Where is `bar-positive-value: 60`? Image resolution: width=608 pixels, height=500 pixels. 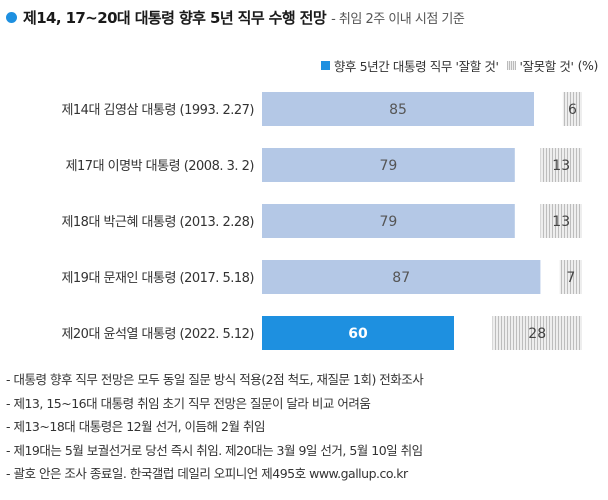
bar-positive-value: 60 is located at coordinates (358, 334).